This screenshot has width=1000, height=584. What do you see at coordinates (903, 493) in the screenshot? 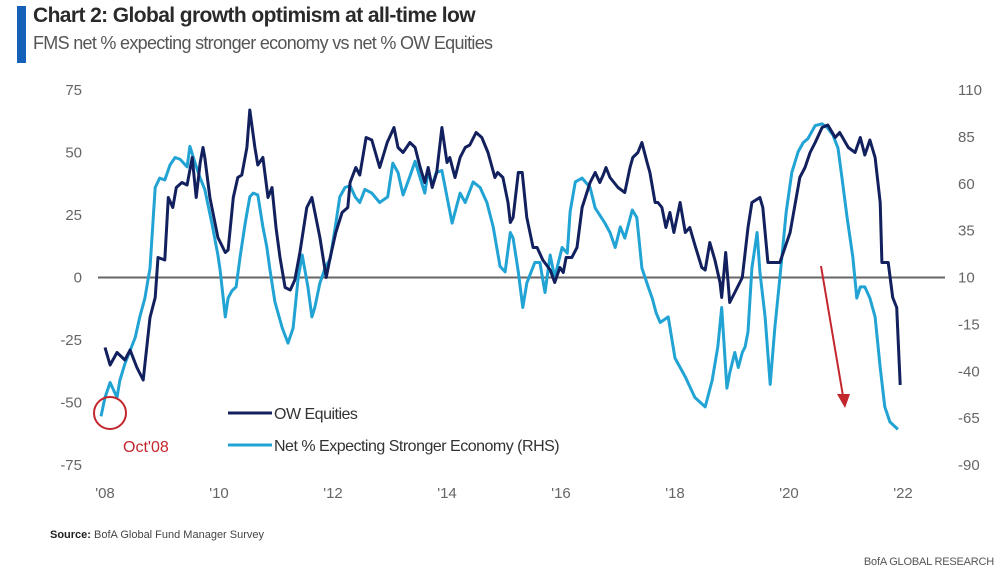
I see `x-axis-tick-label: '22` at bounding box center [903, 493].